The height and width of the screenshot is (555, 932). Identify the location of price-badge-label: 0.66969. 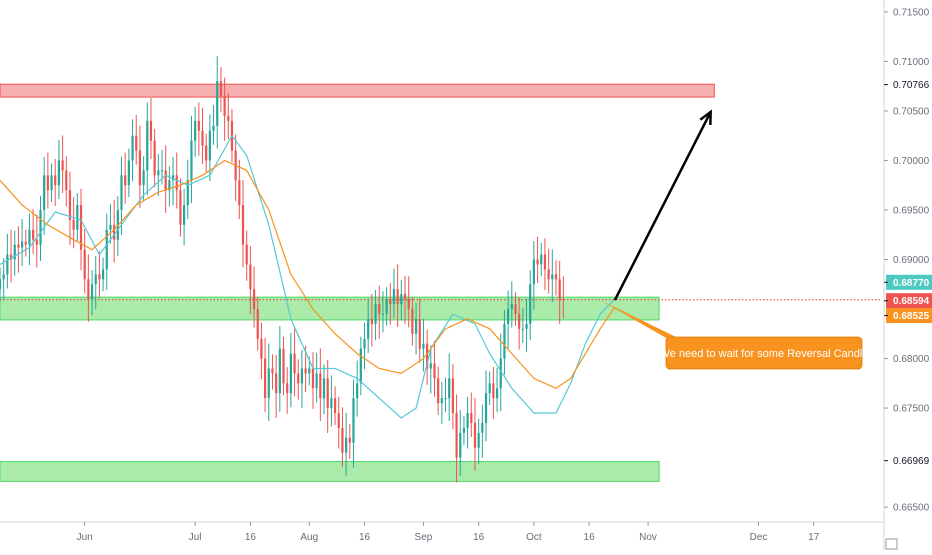
(911, 461).